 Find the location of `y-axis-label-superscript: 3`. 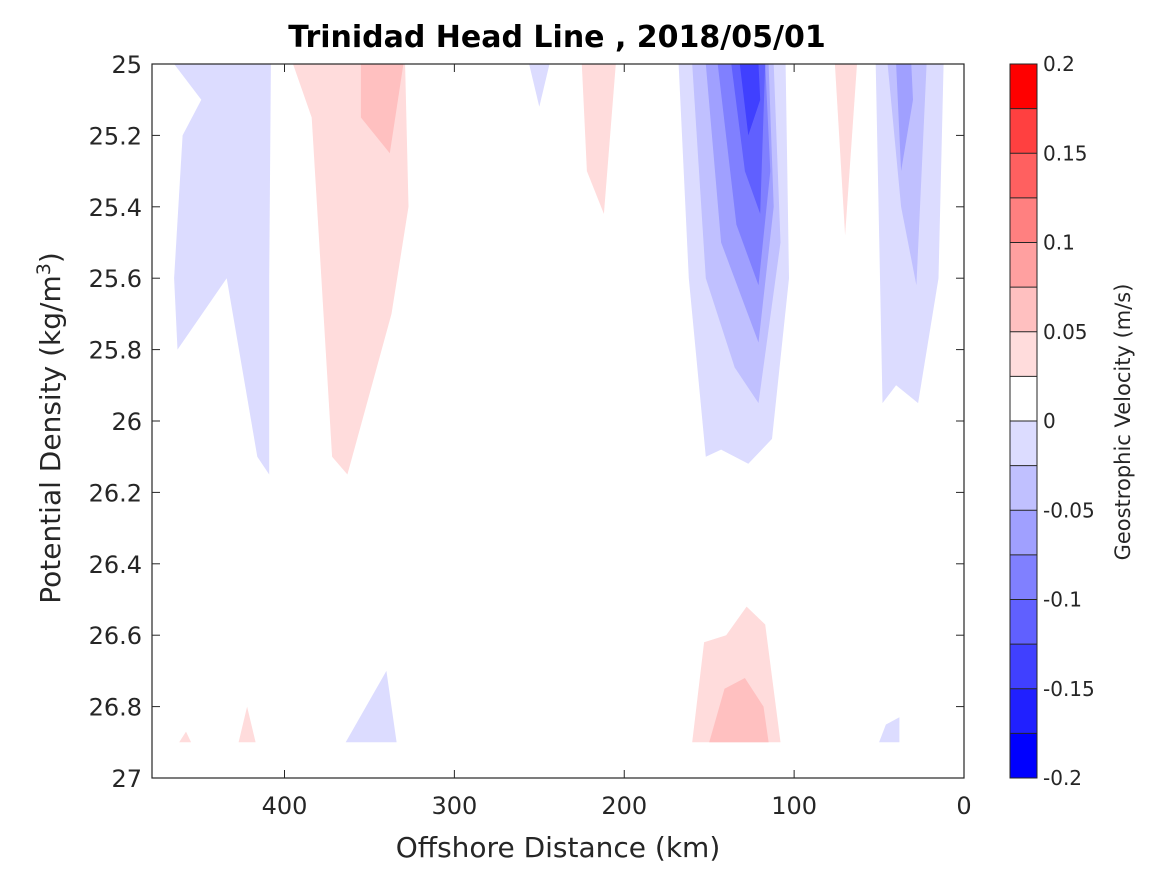

y-axis-label-superscript: 3 is located at coordinates (44, 269).